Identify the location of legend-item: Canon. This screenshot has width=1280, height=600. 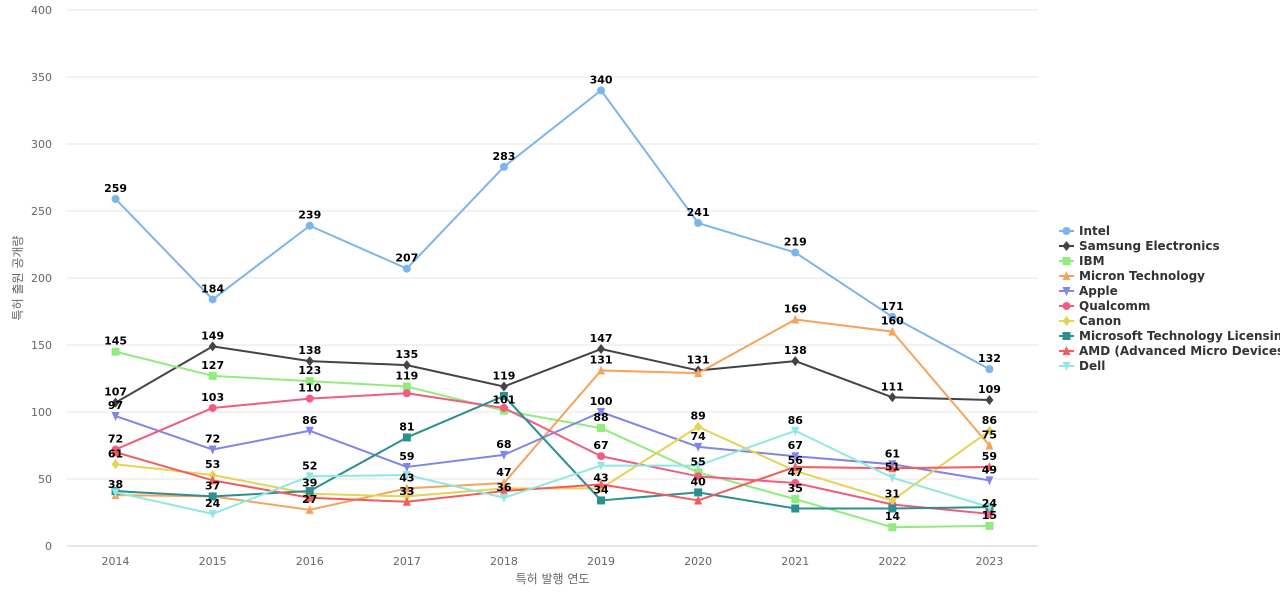
(1090, 321).